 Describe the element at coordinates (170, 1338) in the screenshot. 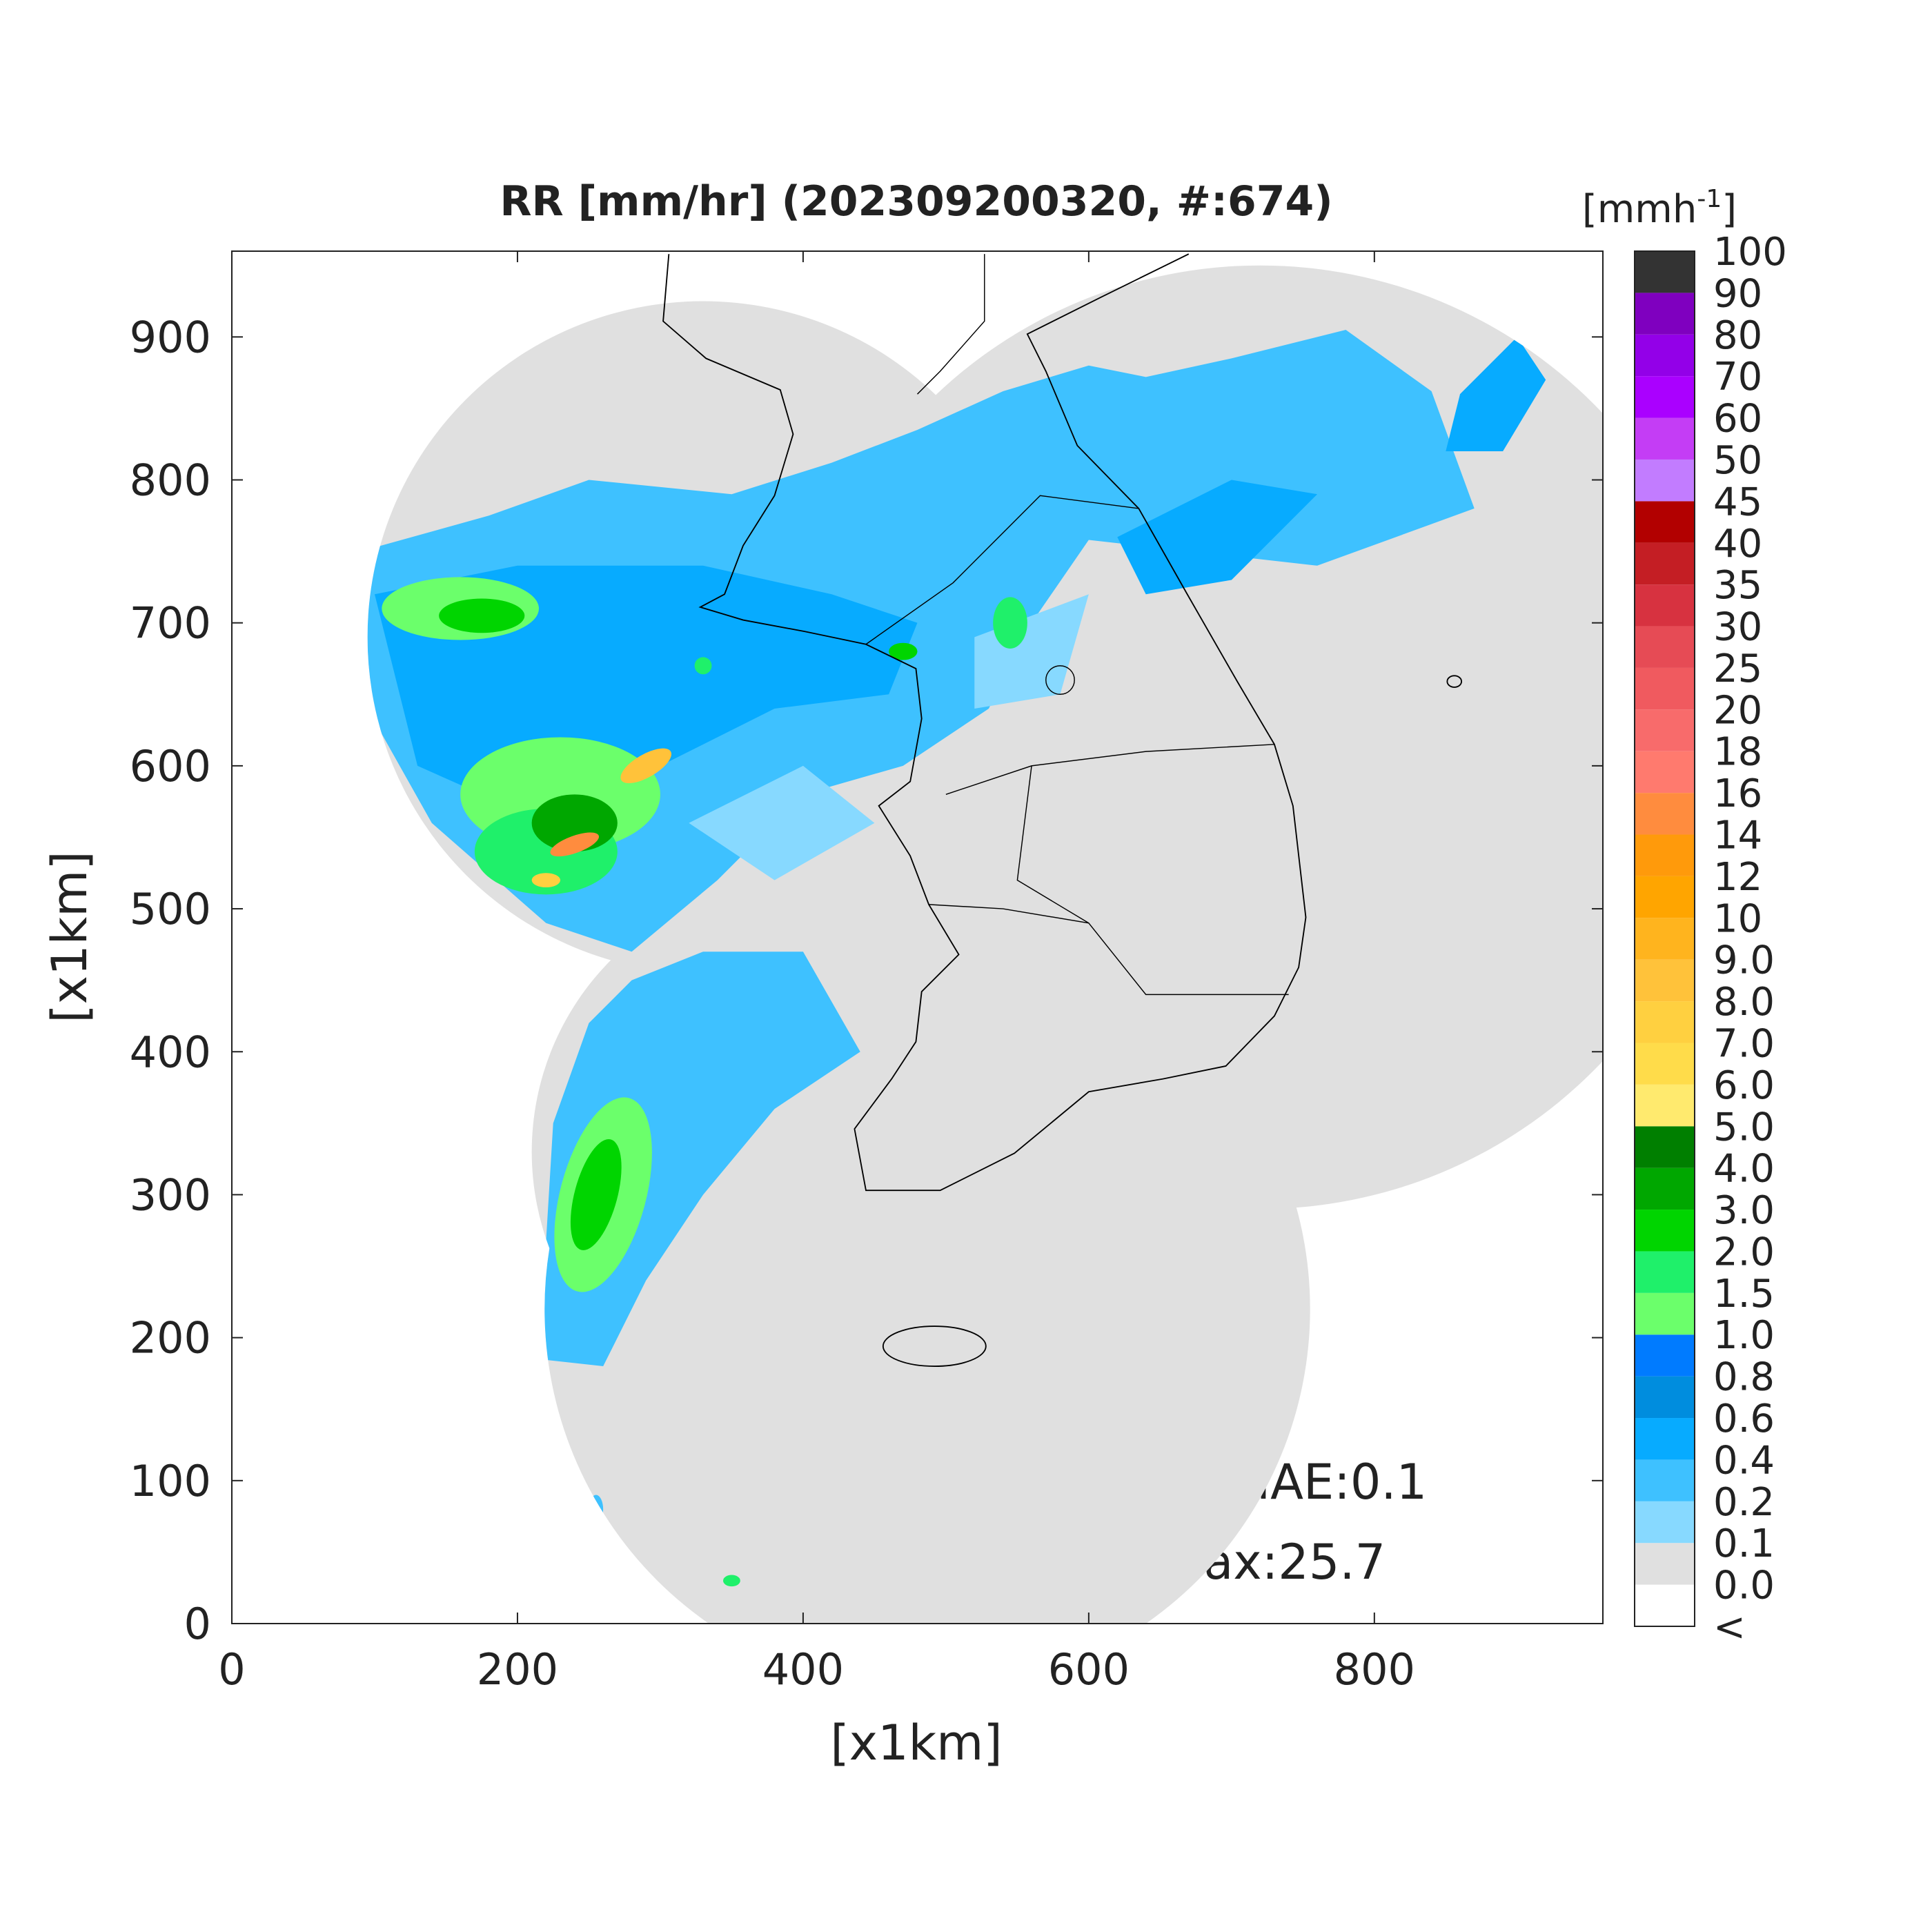

I see `y-tick-label: 200` at that location.